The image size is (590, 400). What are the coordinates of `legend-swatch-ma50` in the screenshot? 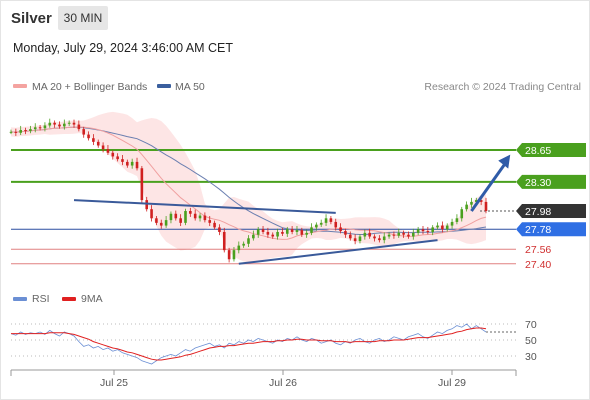 It's located at (164, 86).